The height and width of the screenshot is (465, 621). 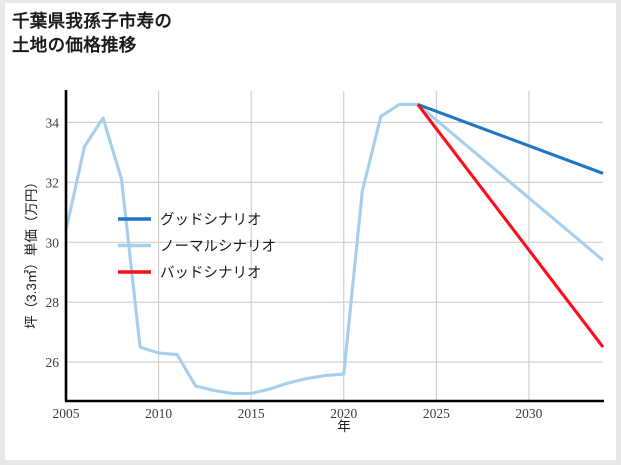 What do you see at coordinates (53, 122) in the screenshot?
I see `y-tick-label: 34` at bounding box center [53, 122].